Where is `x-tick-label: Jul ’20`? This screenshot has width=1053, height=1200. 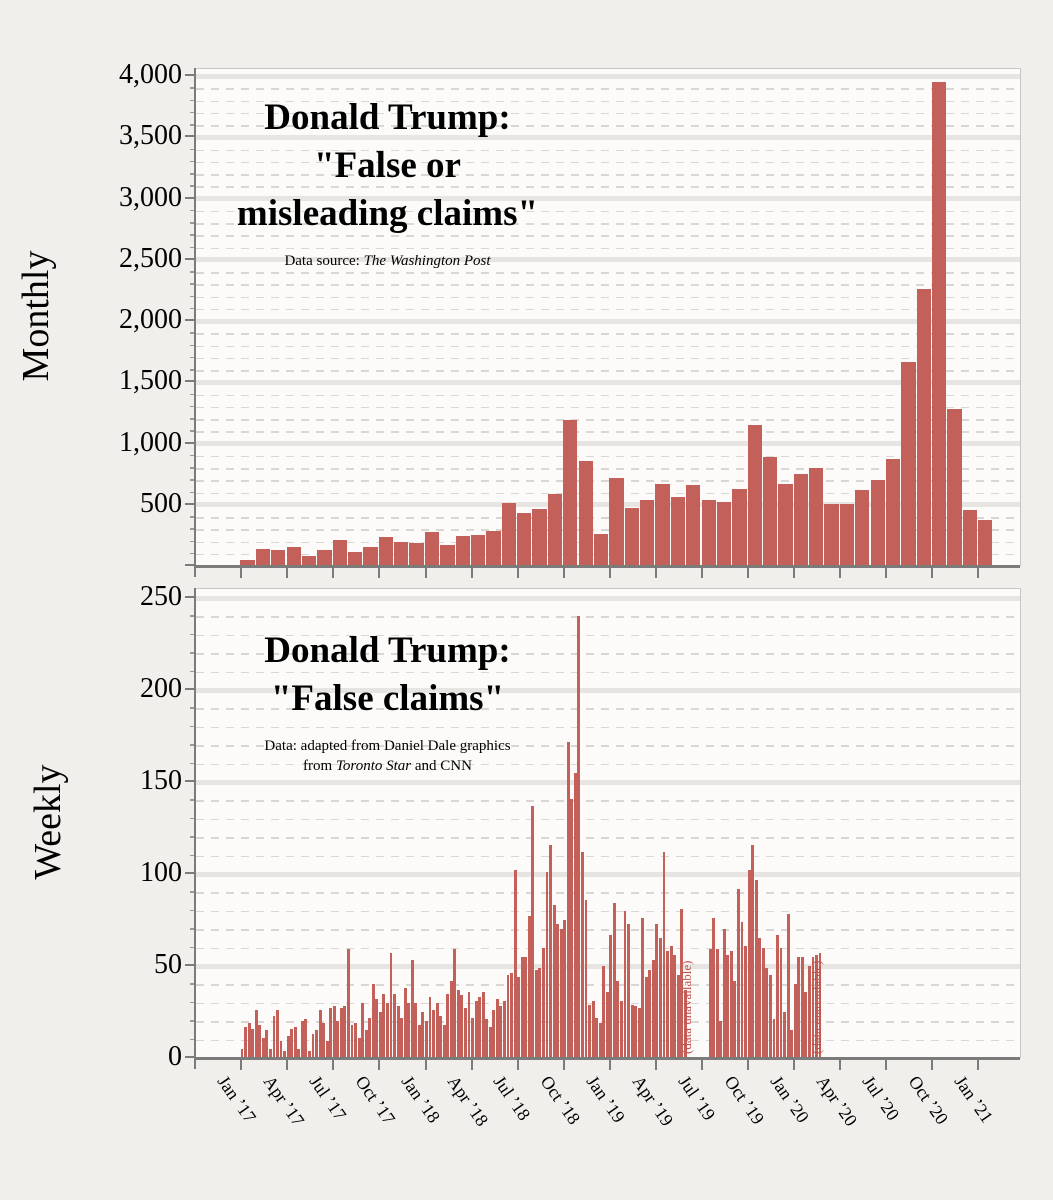
x-tick-label: Jul ’20 is located at coordinates (881, 1098).